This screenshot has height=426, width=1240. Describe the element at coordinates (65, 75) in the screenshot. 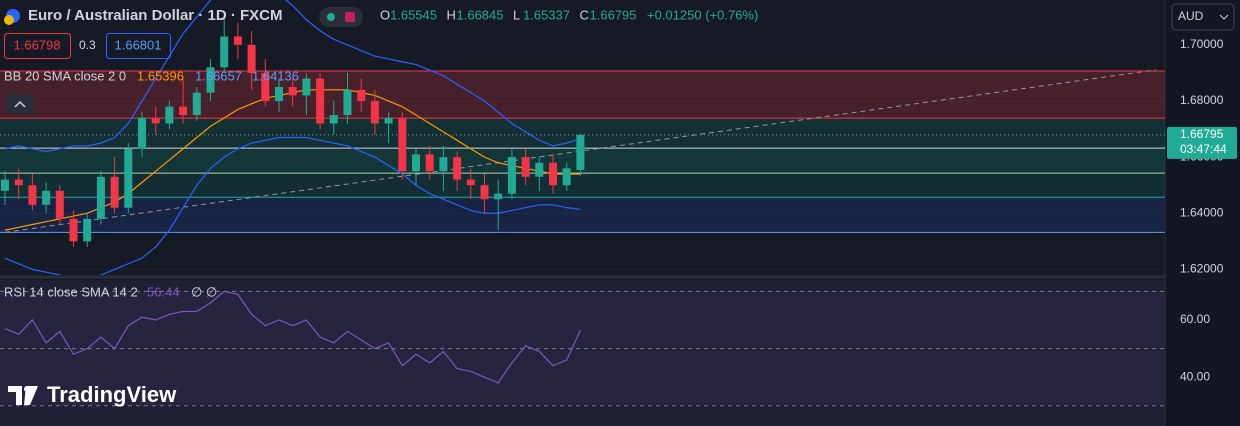

I see `bb-label: BB 20 SMA close 2 0` at that location.